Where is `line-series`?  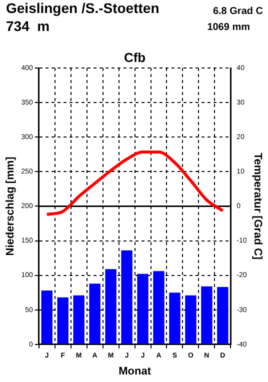
line-series is located at coordinates (134, 183).